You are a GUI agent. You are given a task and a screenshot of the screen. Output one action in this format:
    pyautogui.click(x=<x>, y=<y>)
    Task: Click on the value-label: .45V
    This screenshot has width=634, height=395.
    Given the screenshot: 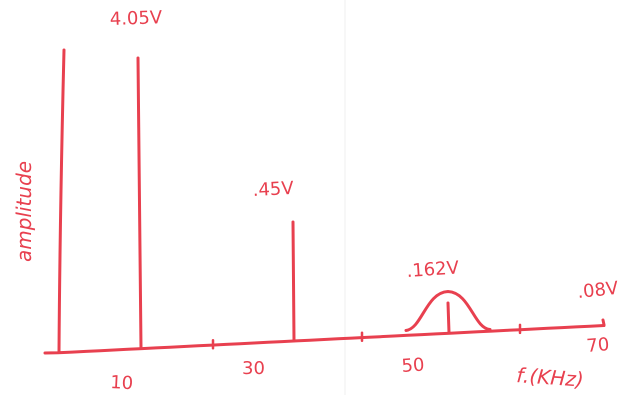 What is the action you would take?
    pyautogui.click(x=273, y=189)
    